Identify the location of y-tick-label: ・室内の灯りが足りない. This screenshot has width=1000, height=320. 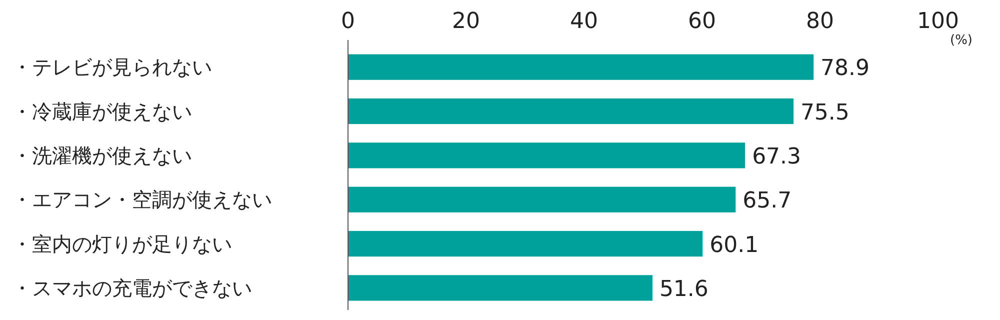
(122, 244).